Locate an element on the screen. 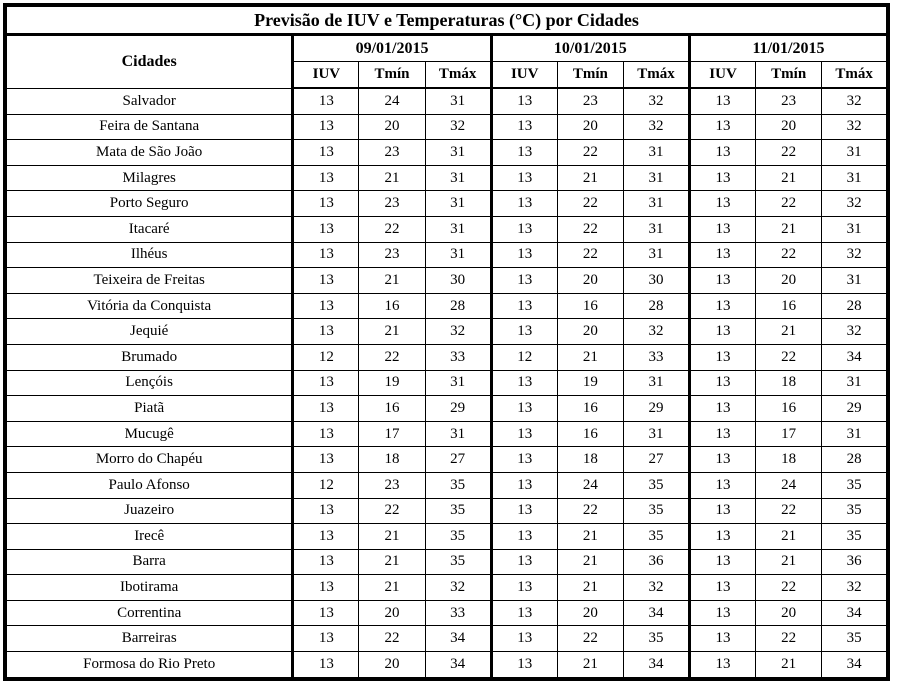 This screenshot has width=901, height=682. column-header-cities: Cidades is located at coordinates (149, 61).